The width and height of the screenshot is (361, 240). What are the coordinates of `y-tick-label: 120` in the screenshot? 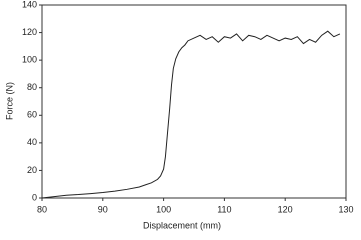 It's located at (29, 32).